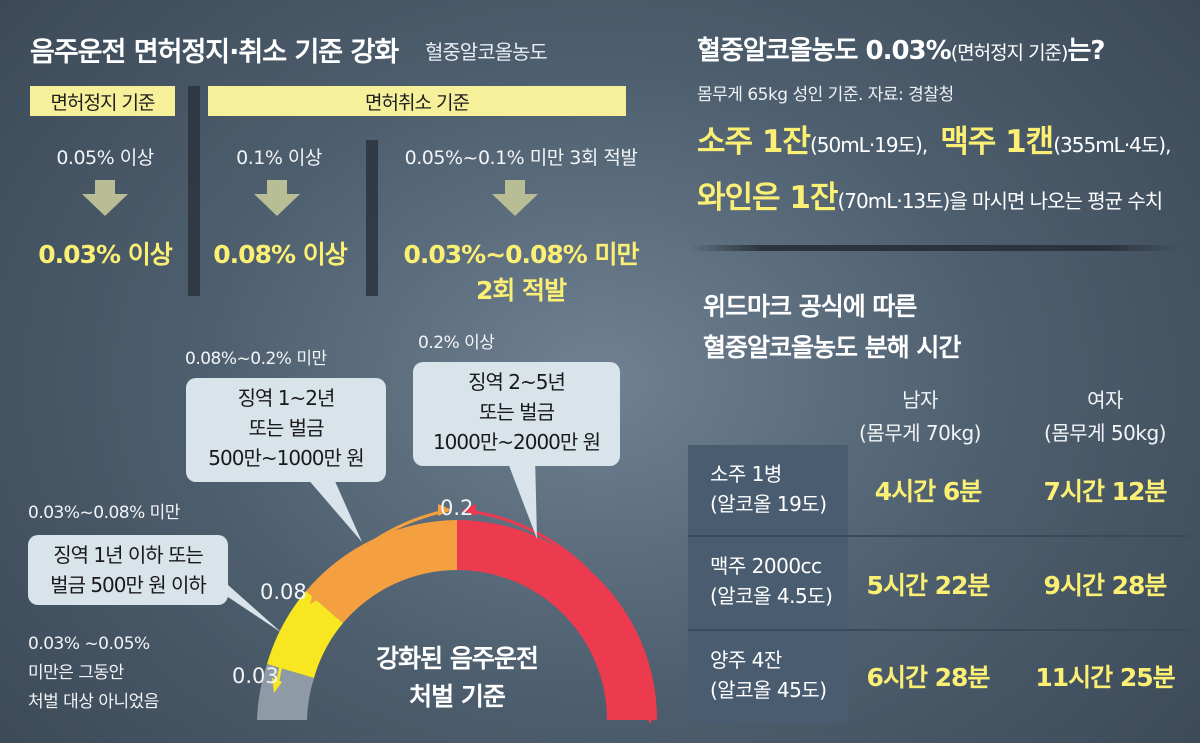 The height and width of the screenshot is (743, 1200). Describe the element at coordinates (93, 702) in the screenshot. I see `range-low-line3: 처벌 대상 아니었음` at that location.